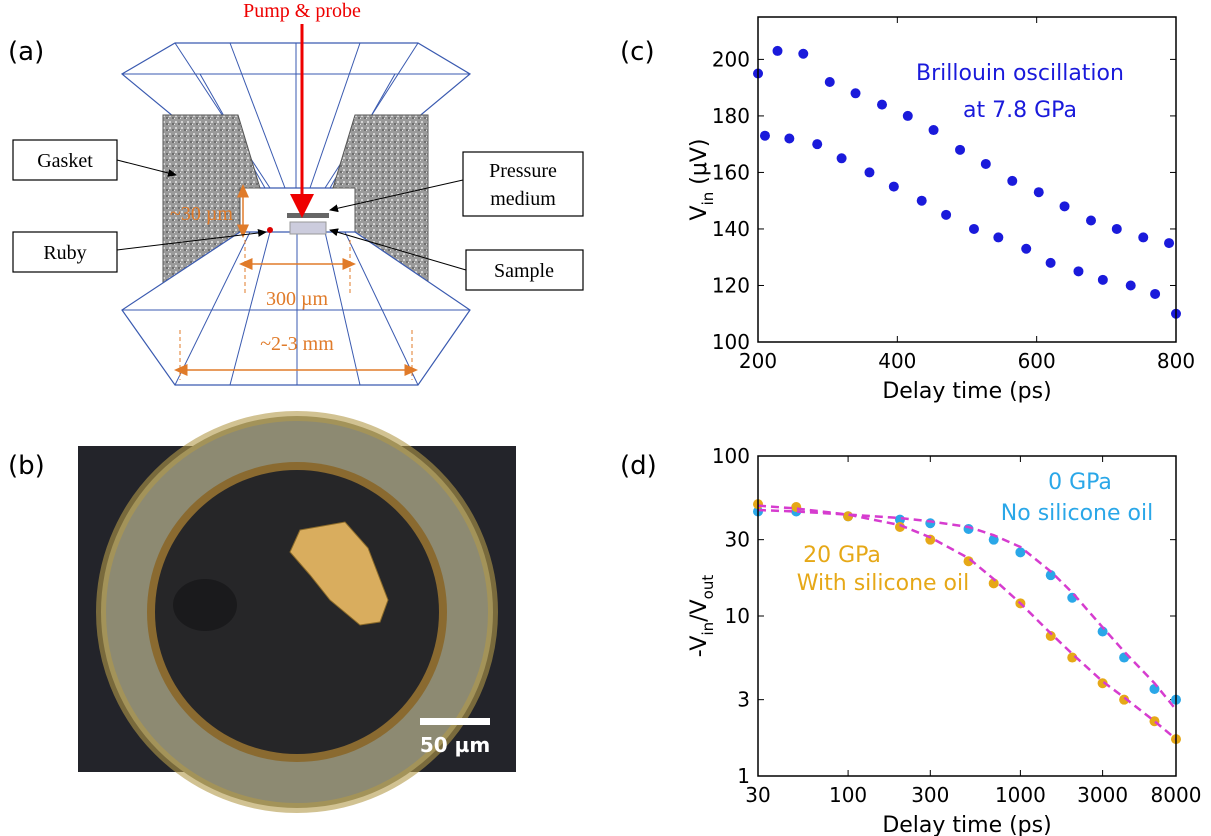  I want to click on y-axis-label: Vin (μV), so click(702, 180).